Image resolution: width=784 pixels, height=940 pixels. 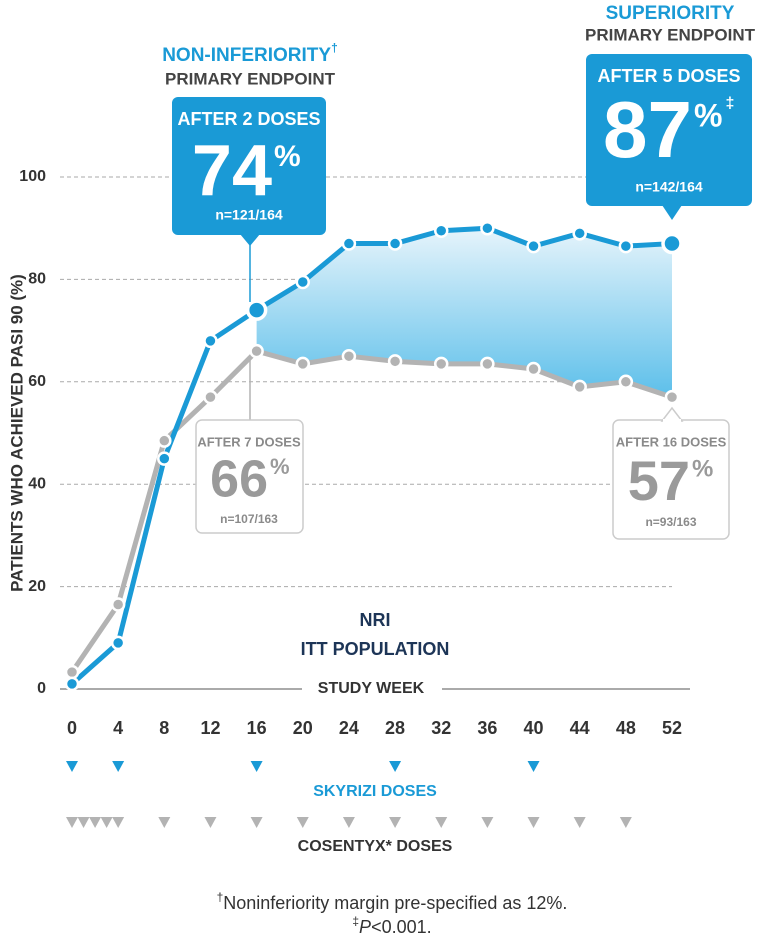 I want to click on x-tick-label: 28, so click(x=395, y=728).